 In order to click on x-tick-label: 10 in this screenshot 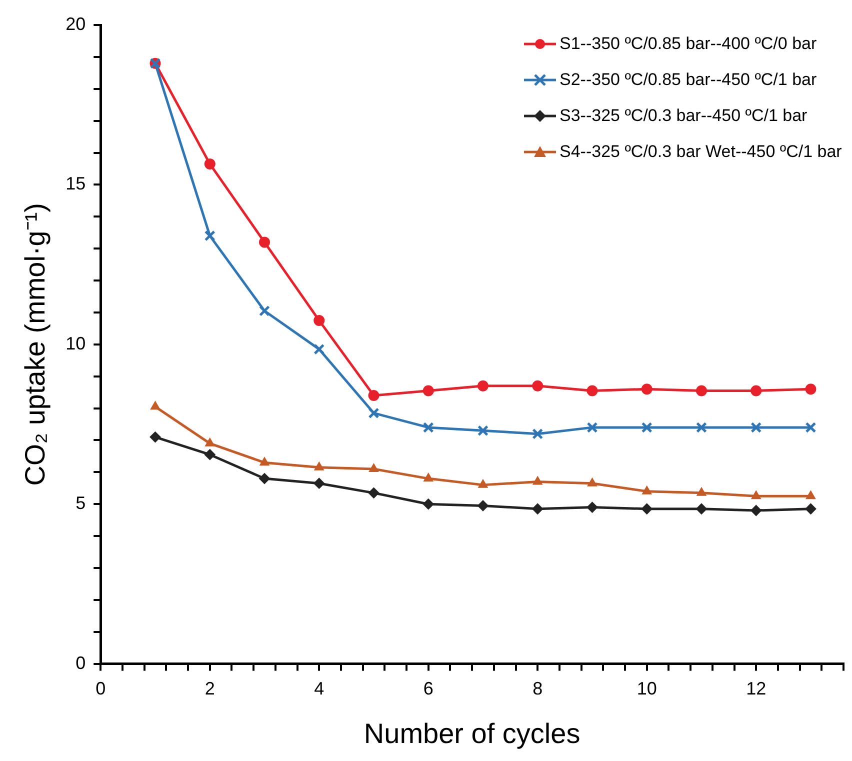, I will do `click(646, 688)`.